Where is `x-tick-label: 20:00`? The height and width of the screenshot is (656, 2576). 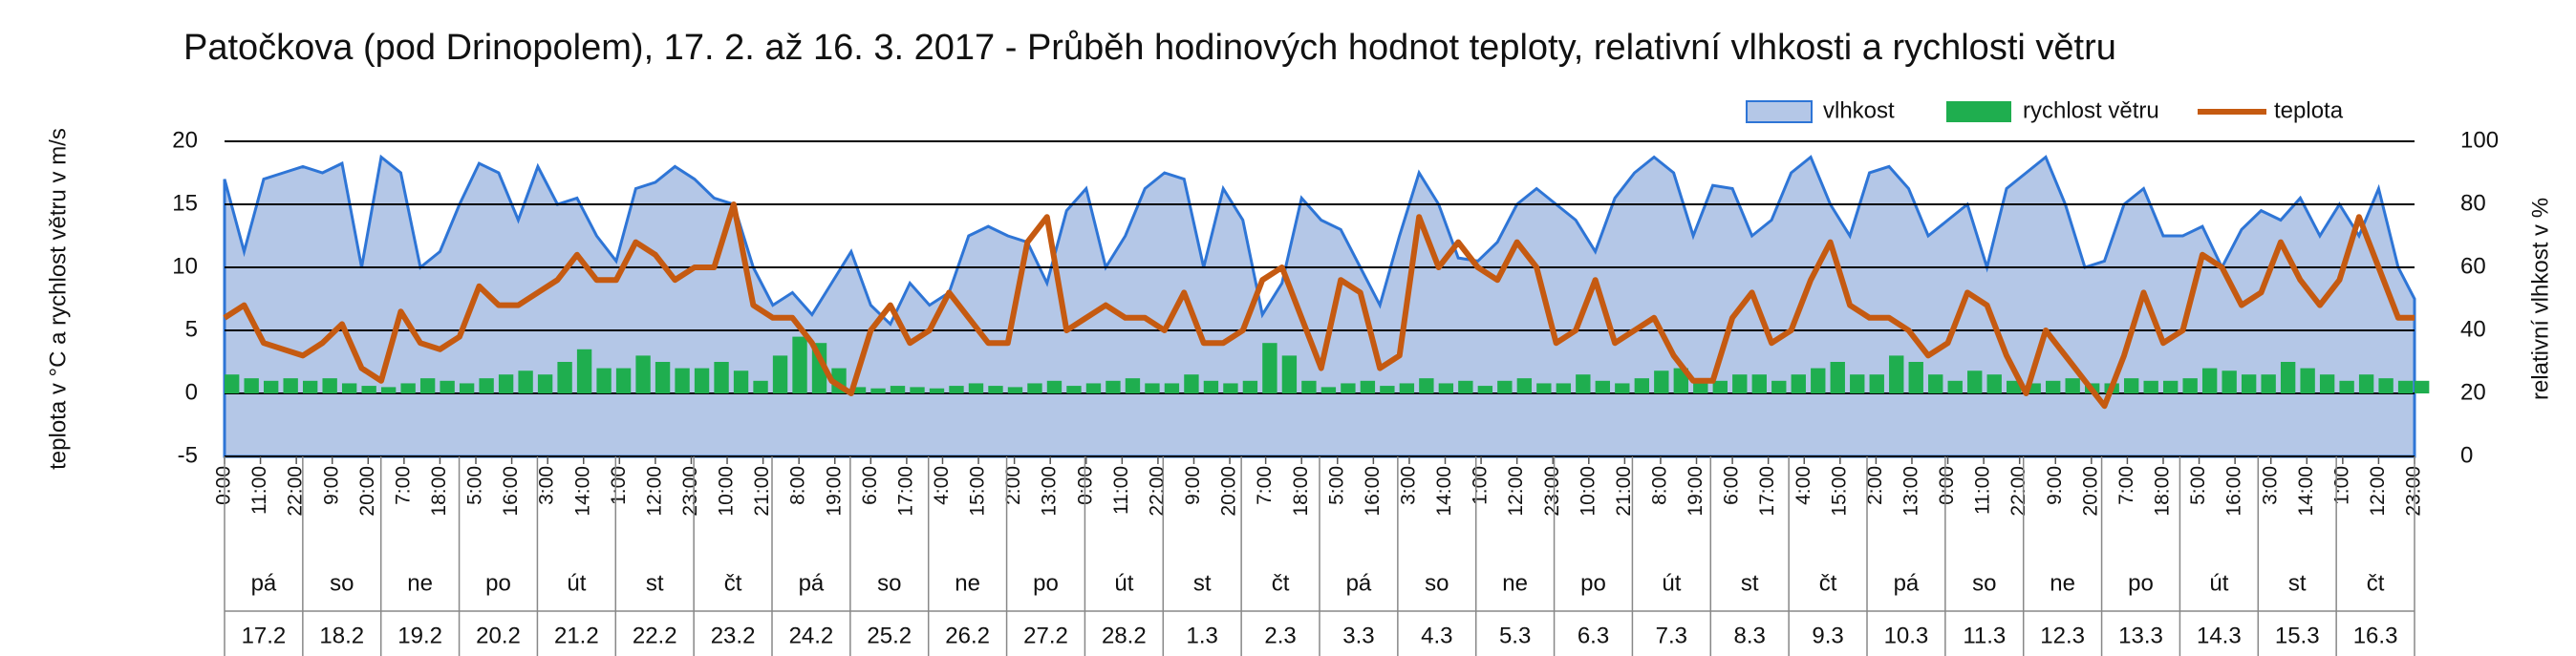 x-tick-label: 20:00 is located at coordinates (367, 492).